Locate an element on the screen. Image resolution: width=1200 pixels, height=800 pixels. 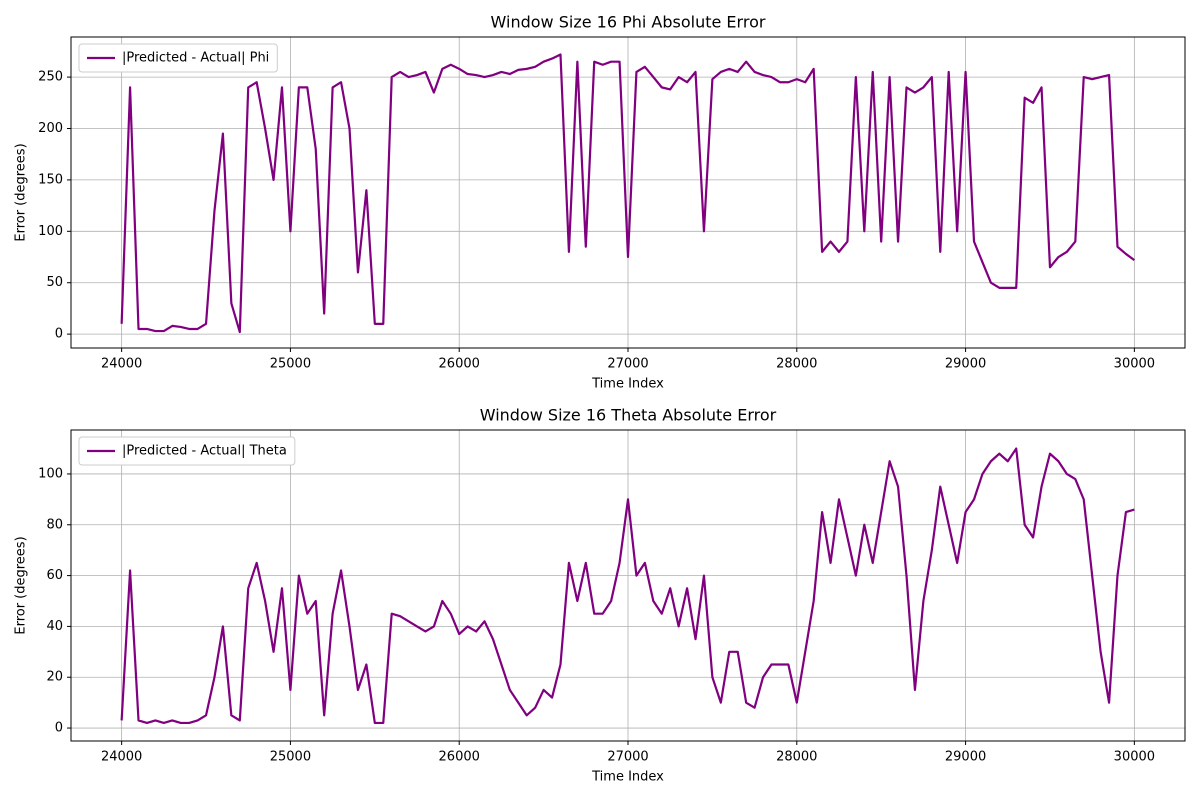
legend: |Predicted - Actual| Theta is located at coordinates (187, 451).